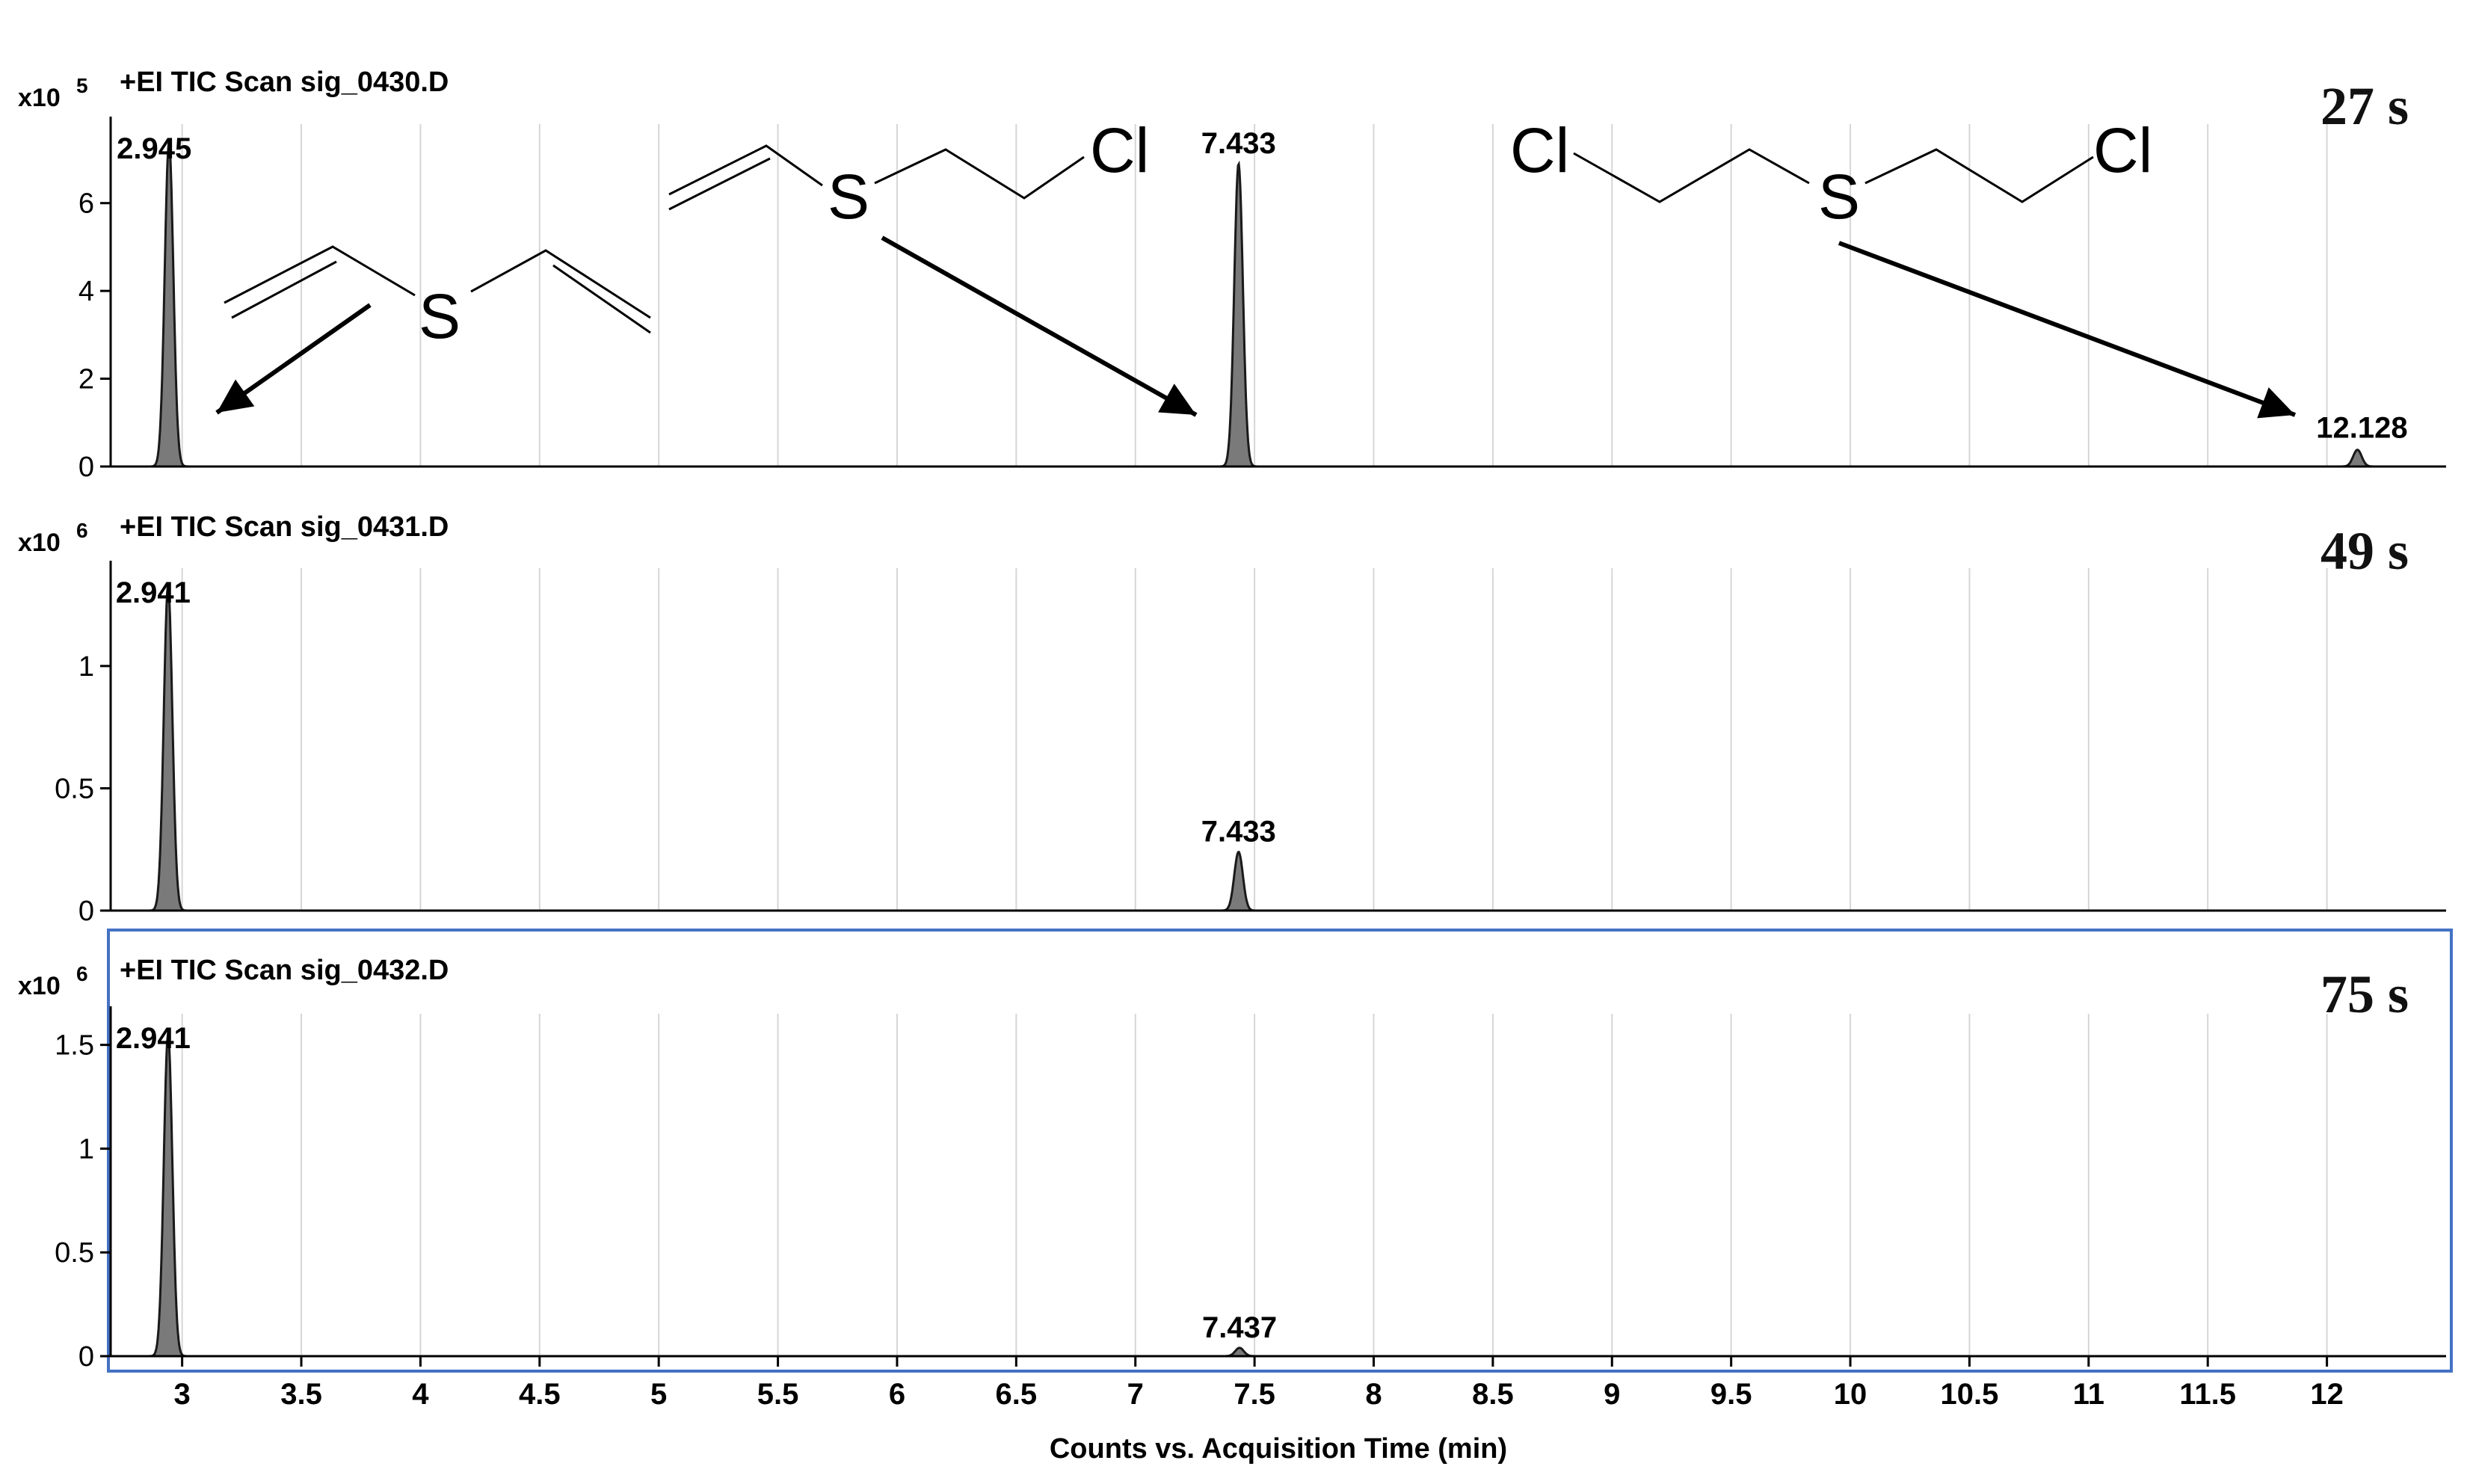 The height and width of the screenshot is (1484, 2470). I want to click on bond-mustard-left, so click(1691, 176).